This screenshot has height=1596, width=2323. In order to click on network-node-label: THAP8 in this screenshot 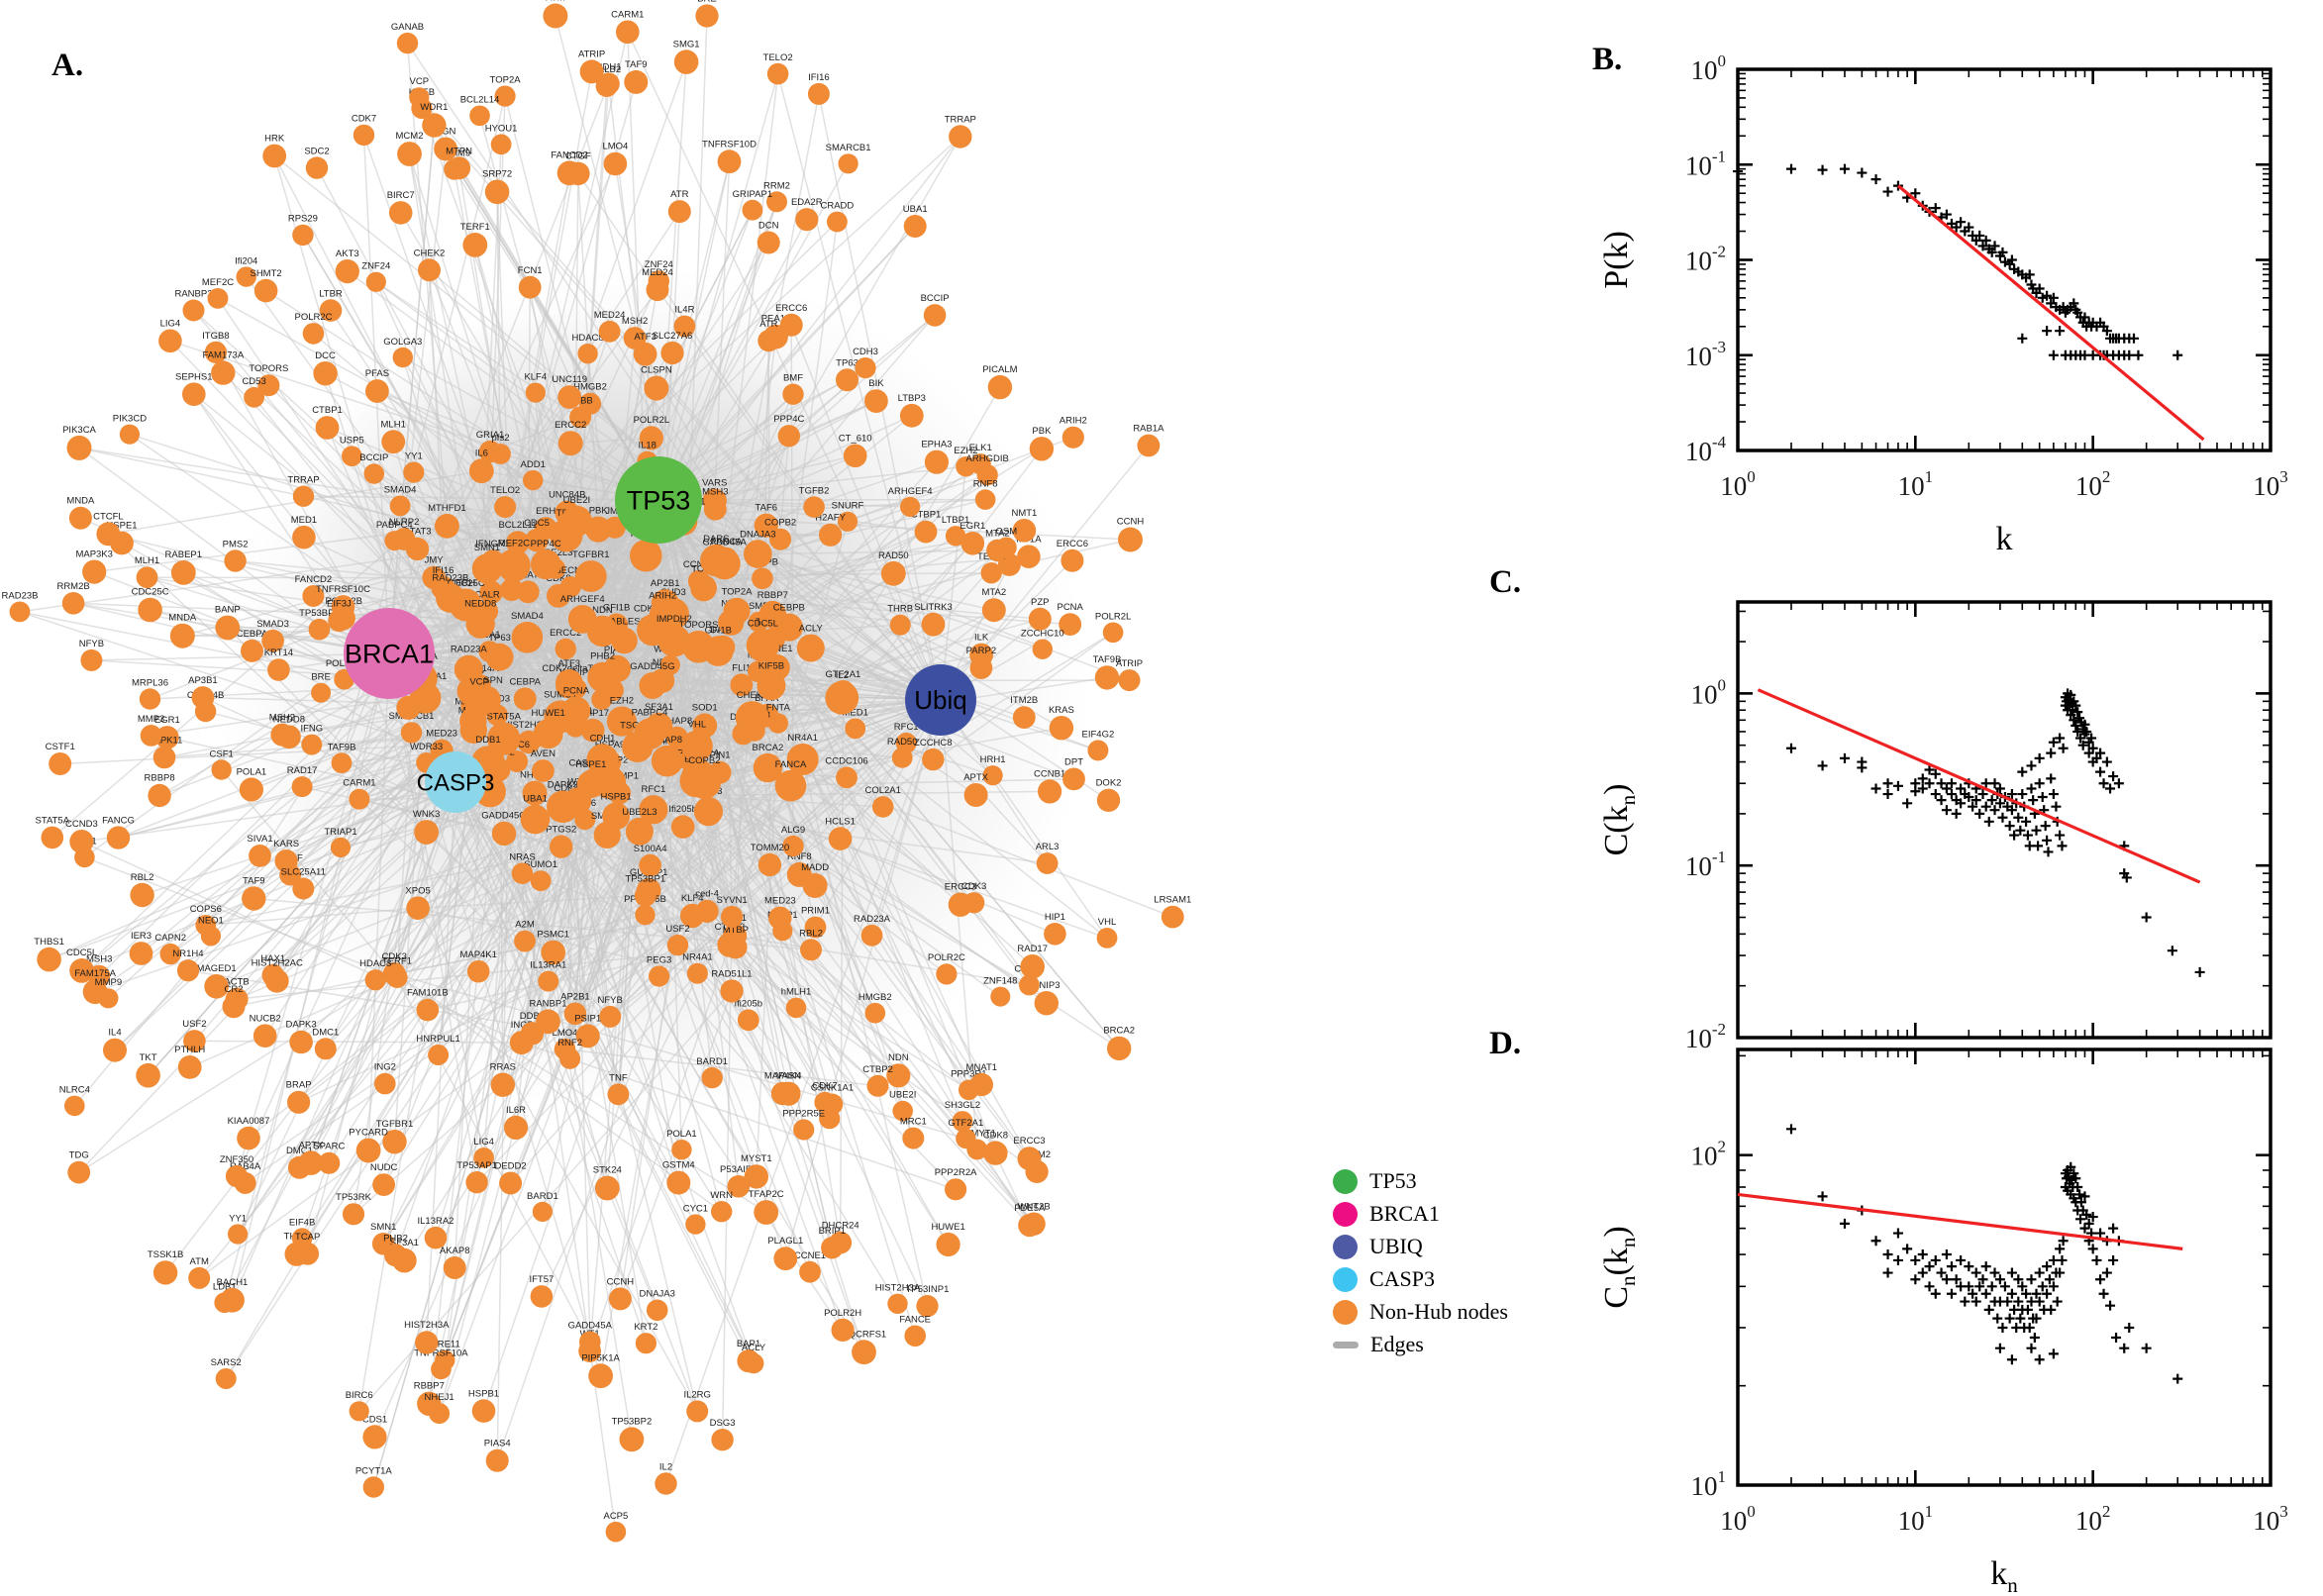, I will do `click(676, 721)`.